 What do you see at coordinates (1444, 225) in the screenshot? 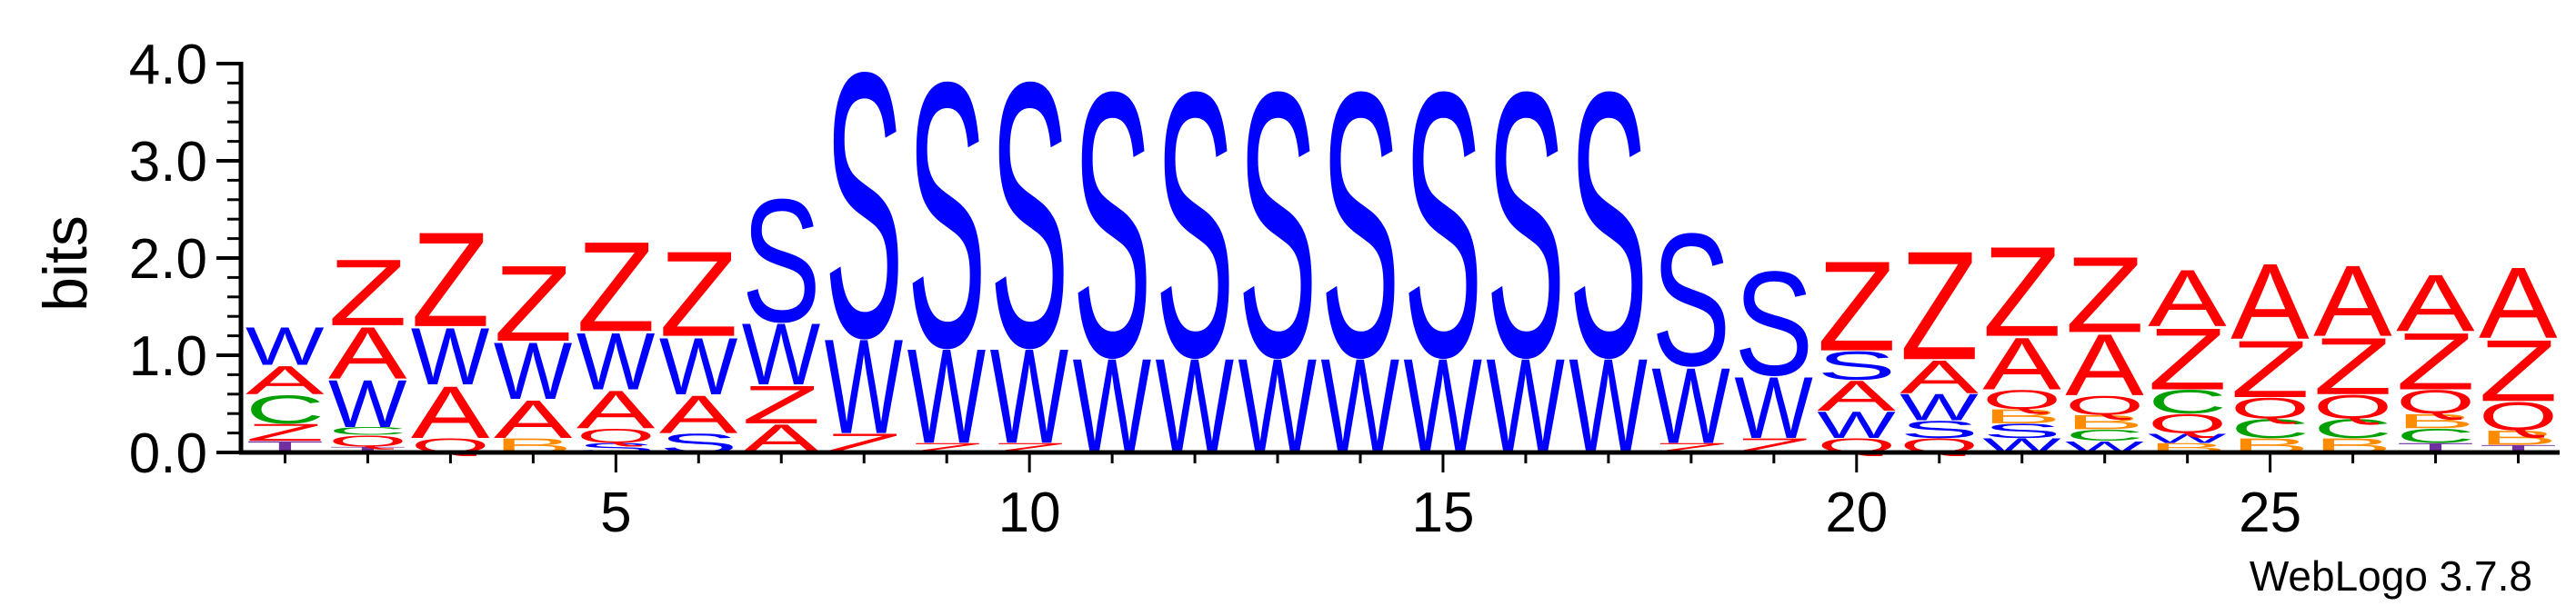
I see `logo-letter-S-pos-15: S` at bounding box center [1444, 225].